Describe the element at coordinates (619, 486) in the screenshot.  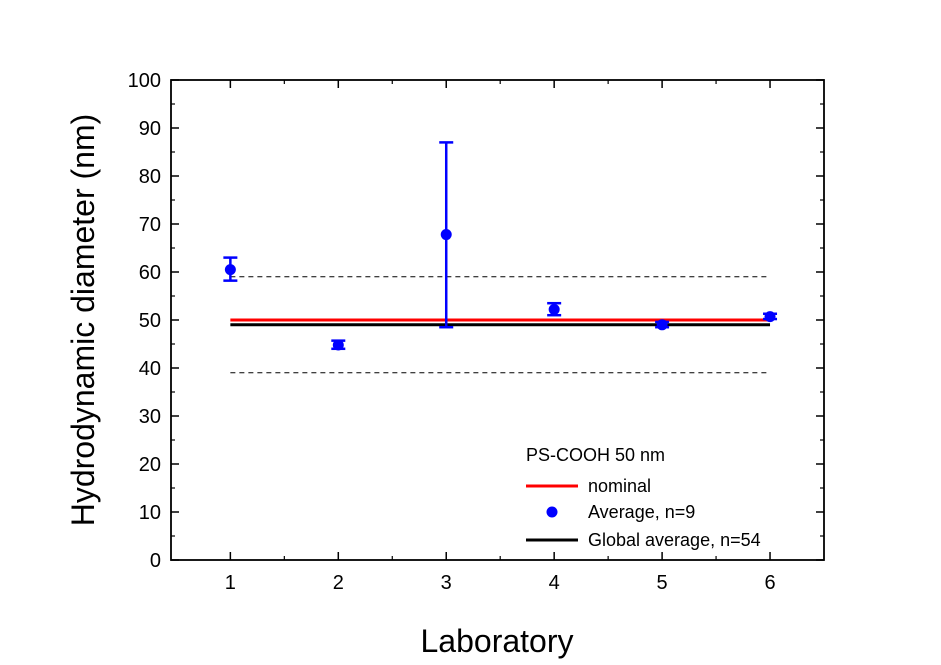
I see `legend-label-nominal: nominal` at that location.